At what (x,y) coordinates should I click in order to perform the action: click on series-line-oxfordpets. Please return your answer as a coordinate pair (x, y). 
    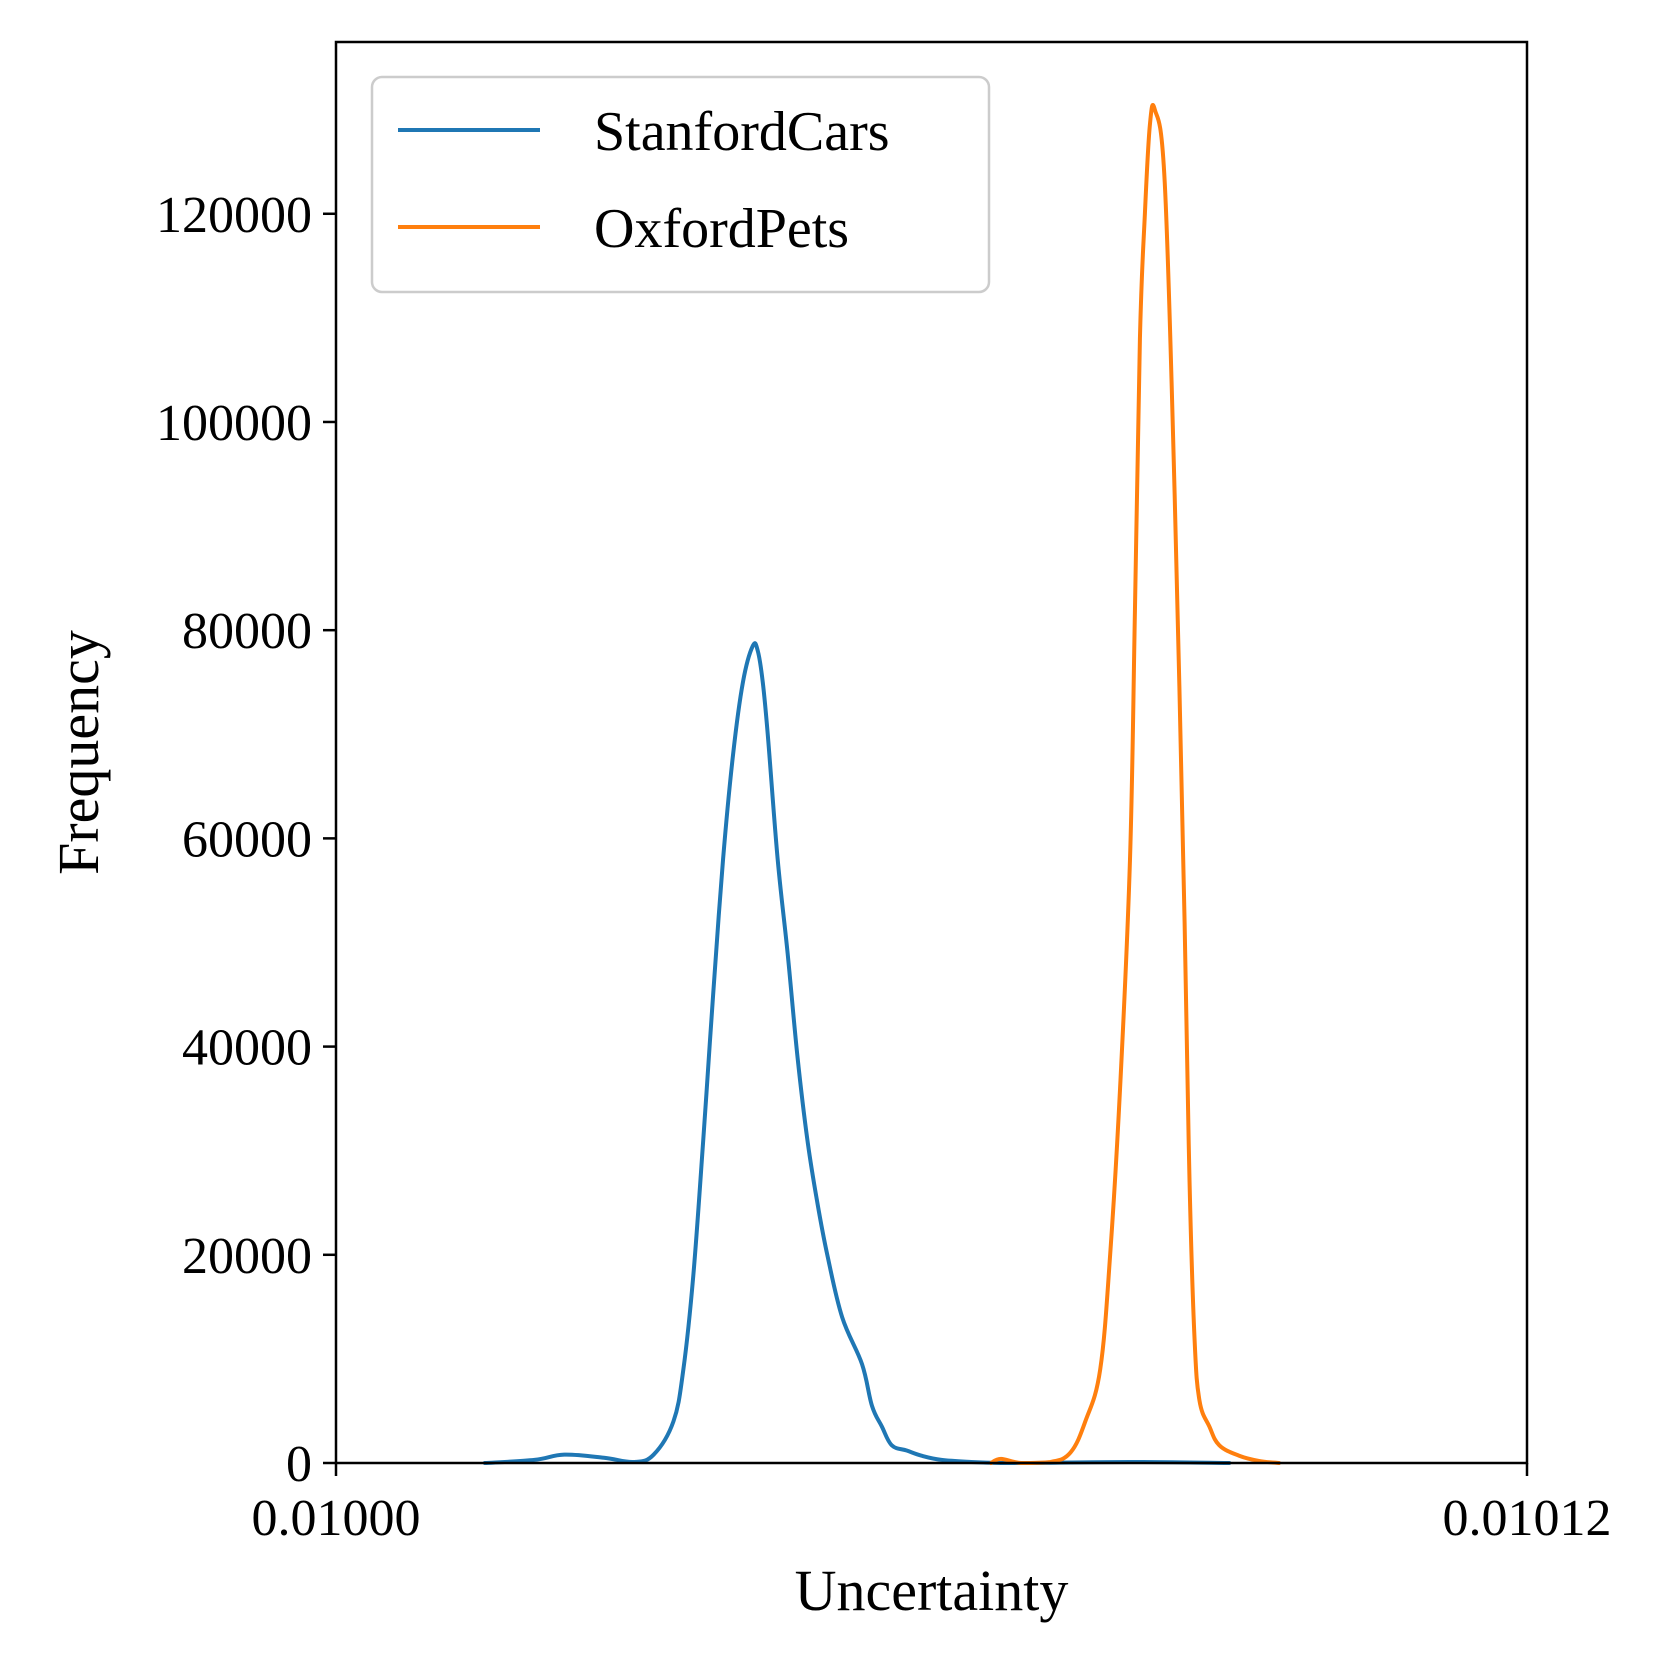
    Looking at the image, I should click on (1135, 784).